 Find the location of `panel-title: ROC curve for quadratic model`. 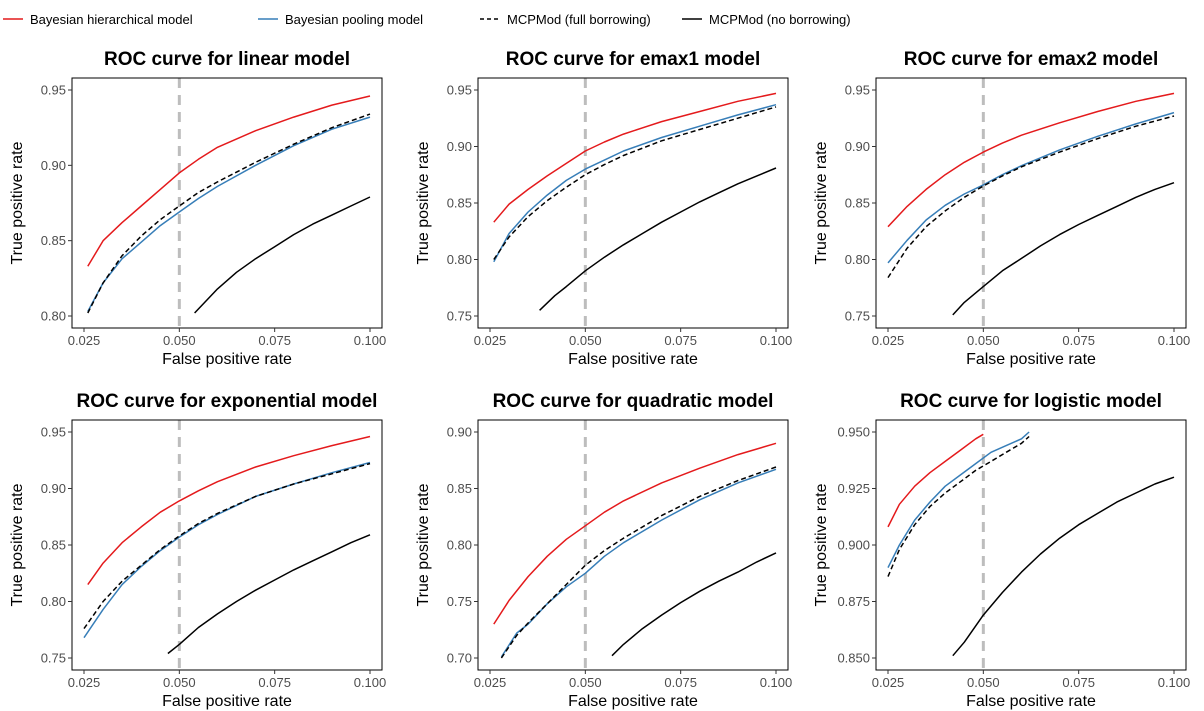

panel-title: ROC curve for quadratic model is located at coordinates (633, 401).